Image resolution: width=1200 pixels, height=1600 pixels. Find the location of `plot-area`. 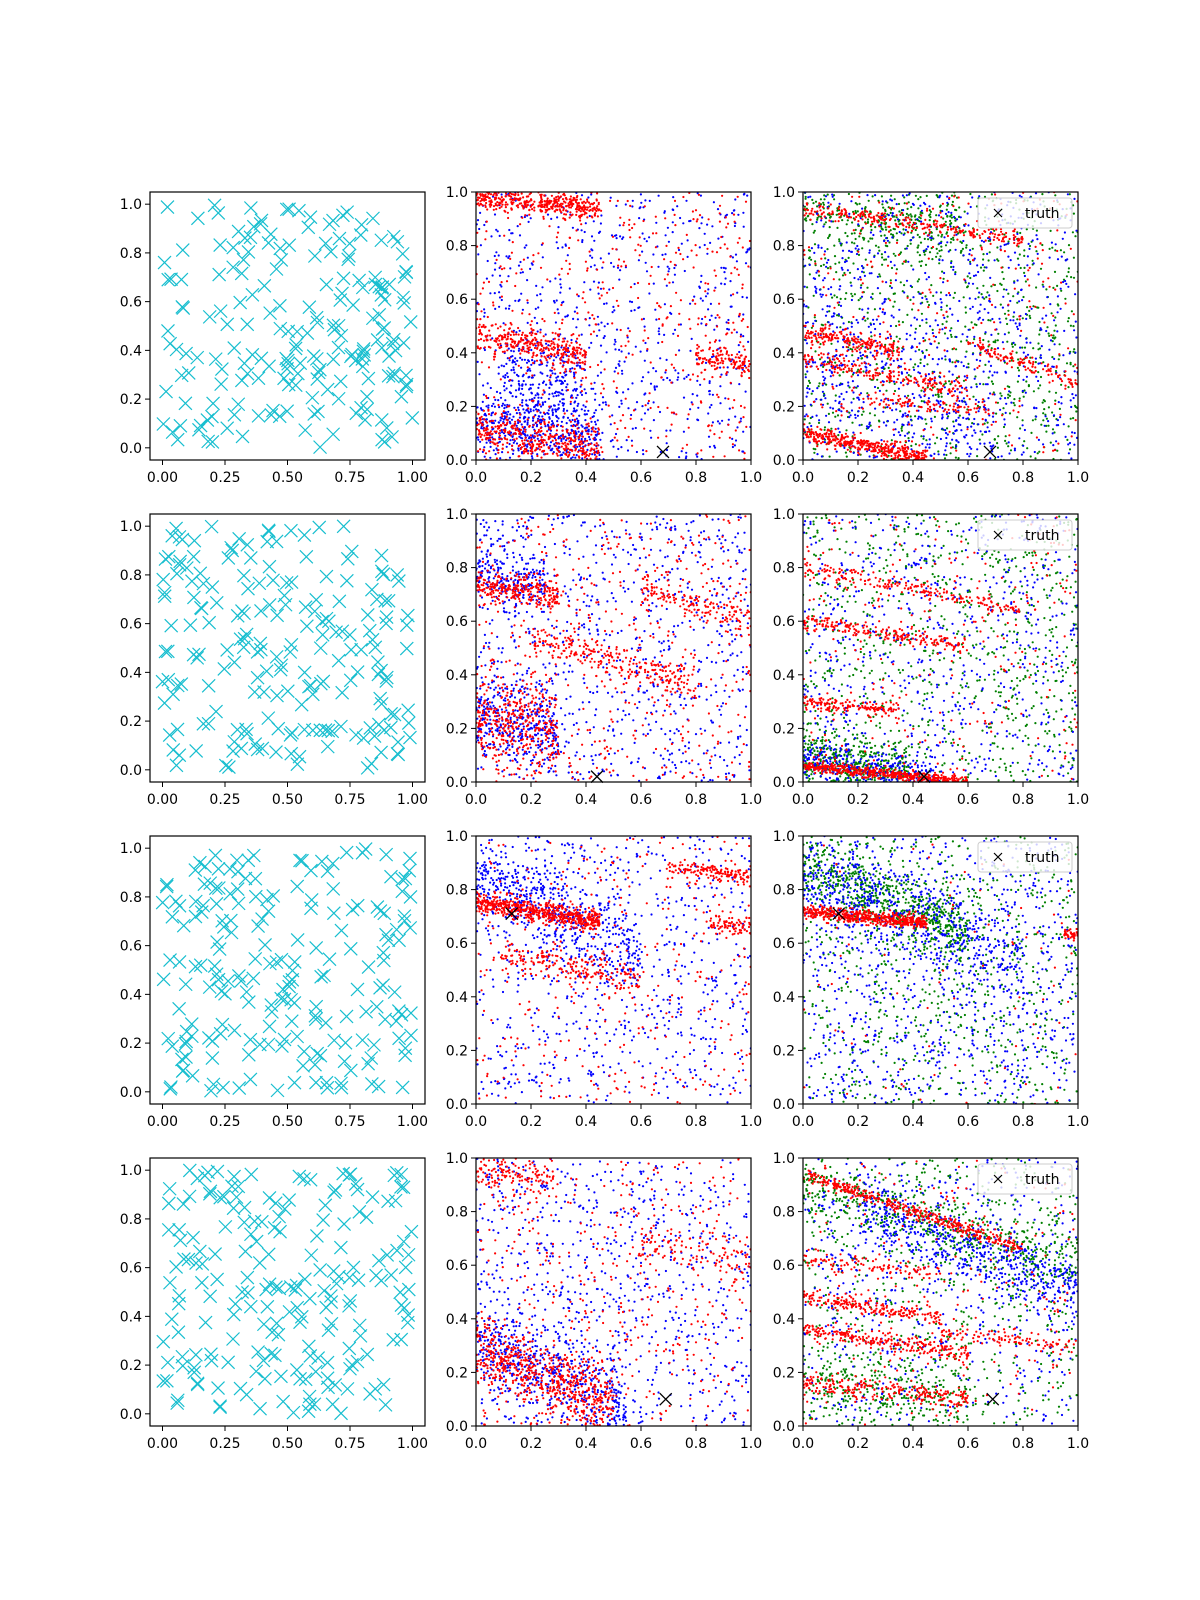

plot-area is located at coordinates (288, 326).